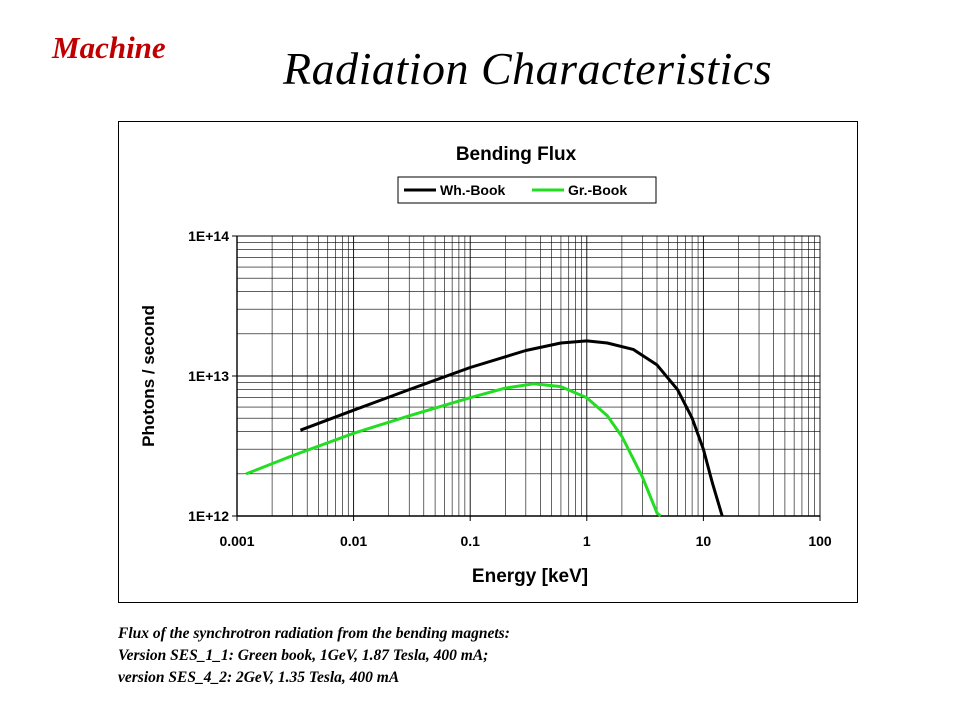 The width and height of the screenshot is (960, 720). I want to click on x-axis-label: Energy [keV], so click(530, 576).